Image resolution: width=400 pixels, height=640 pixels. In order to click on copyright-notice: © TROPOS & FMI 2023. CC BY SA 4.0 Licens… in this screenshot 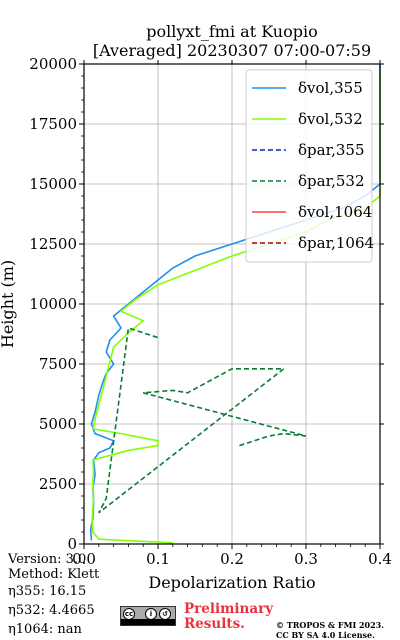, I will do `click(330, 630)`.